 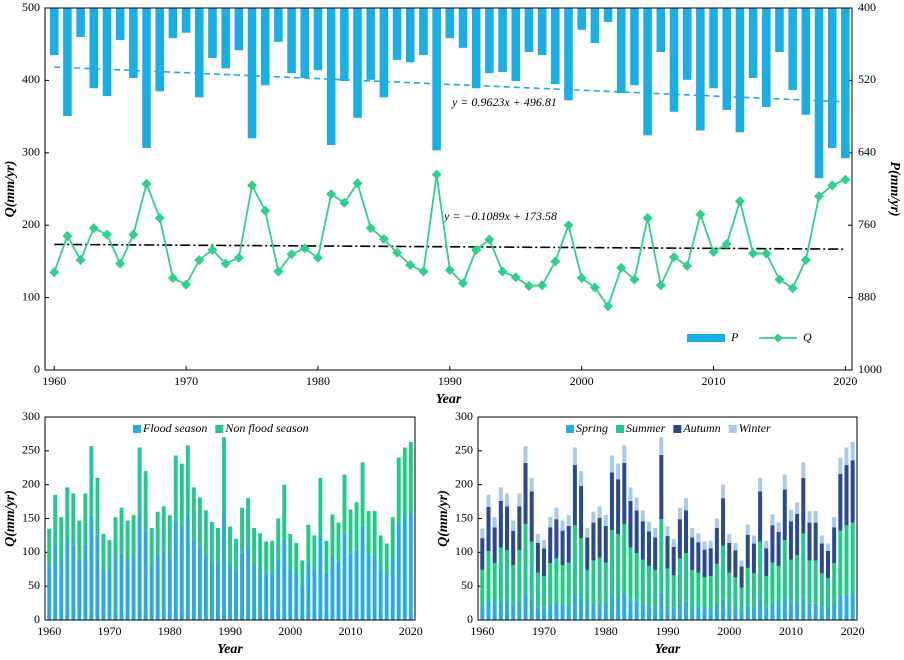 I want to click on y-tick-label: 100, so click(x=31, y=296).